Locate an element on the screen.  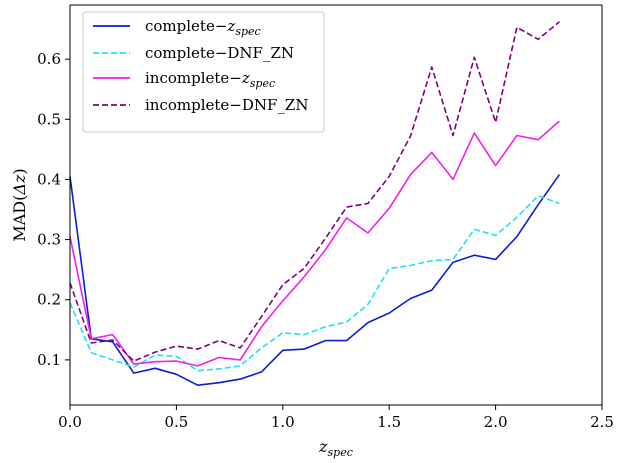
y-axis-label: MAD(Δz) is located at coordinates (19, 204).